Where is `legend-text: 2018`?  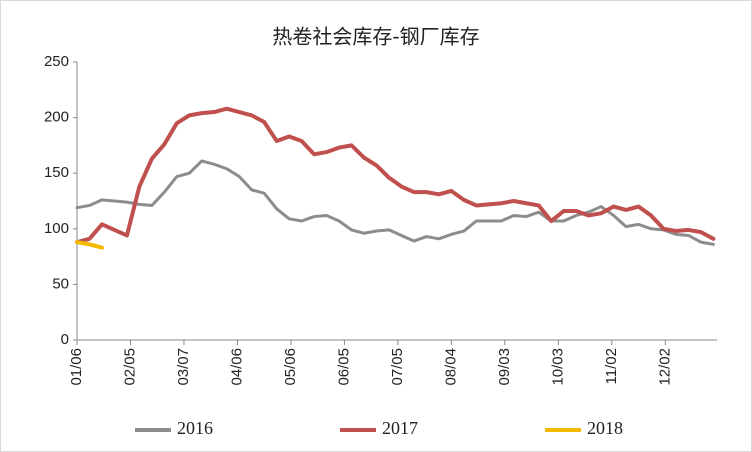
legend-text: 2018 is located at coordinates (605, 428).